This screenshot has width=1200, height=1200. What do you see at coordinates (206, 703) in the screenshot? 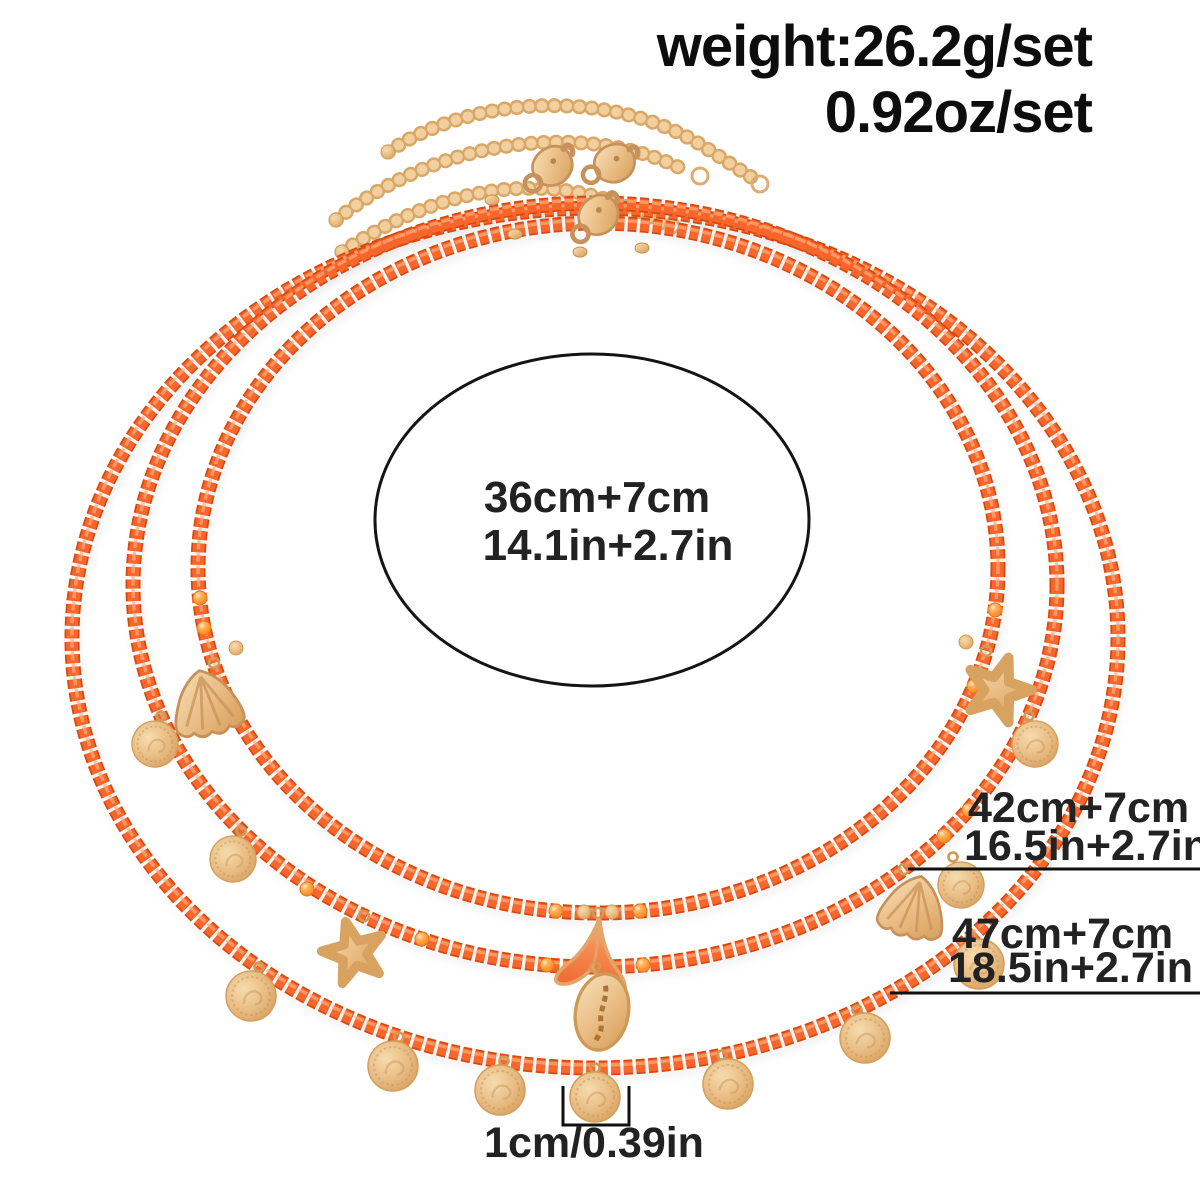
I see `scallop-shell-icon` at bounding box center [206, 703].